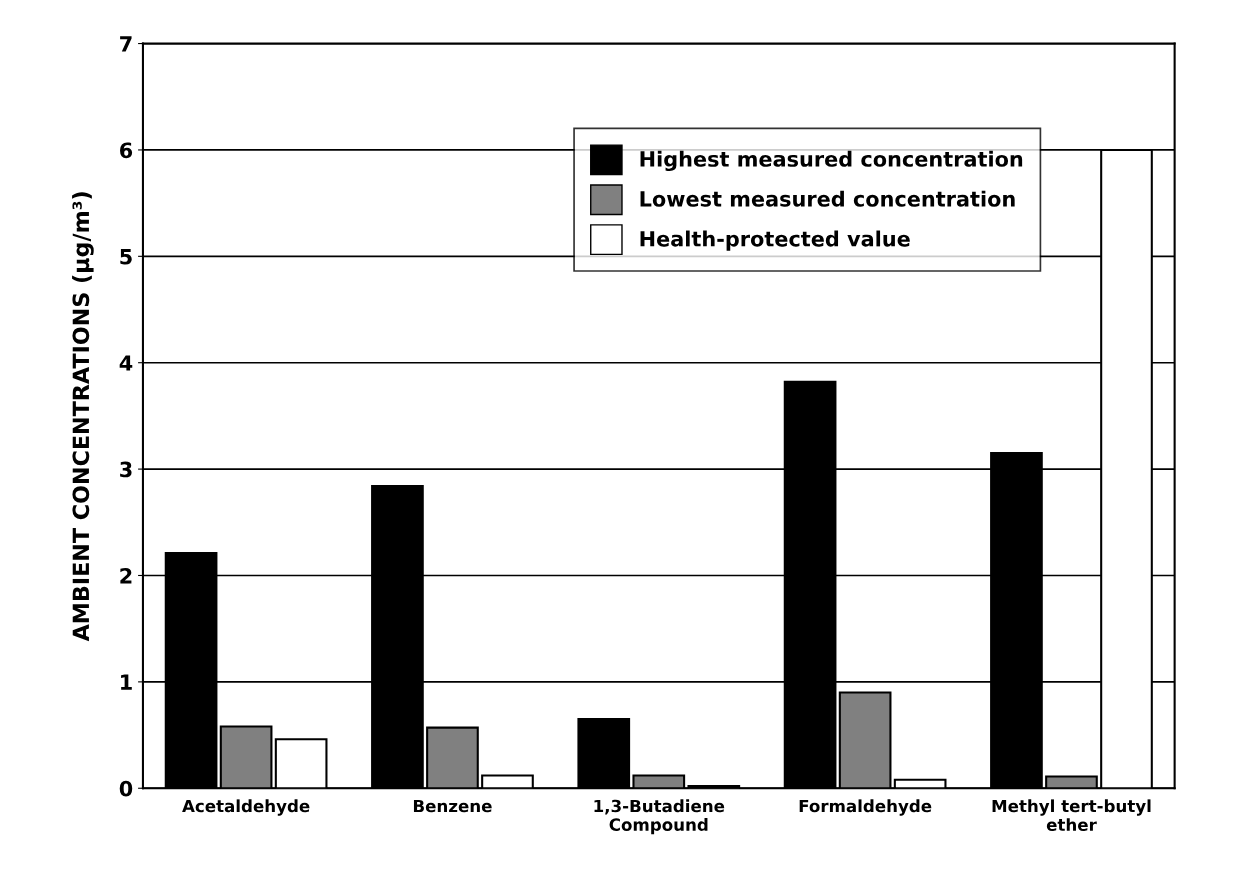  I want to click on legend-label: Lowest measured concentration, so click(827, 198).